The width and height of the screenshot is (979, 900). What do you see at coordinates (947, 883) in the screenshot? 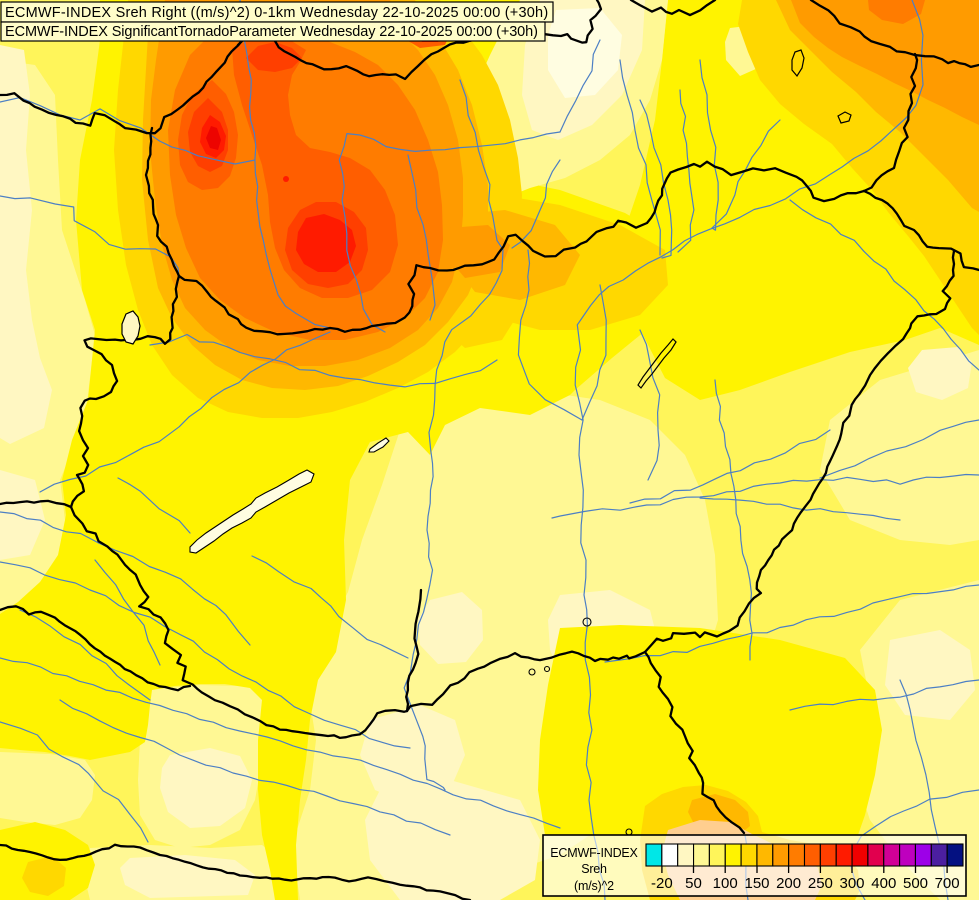
I see `svg-text: 700` at bounding box center [947, 883].